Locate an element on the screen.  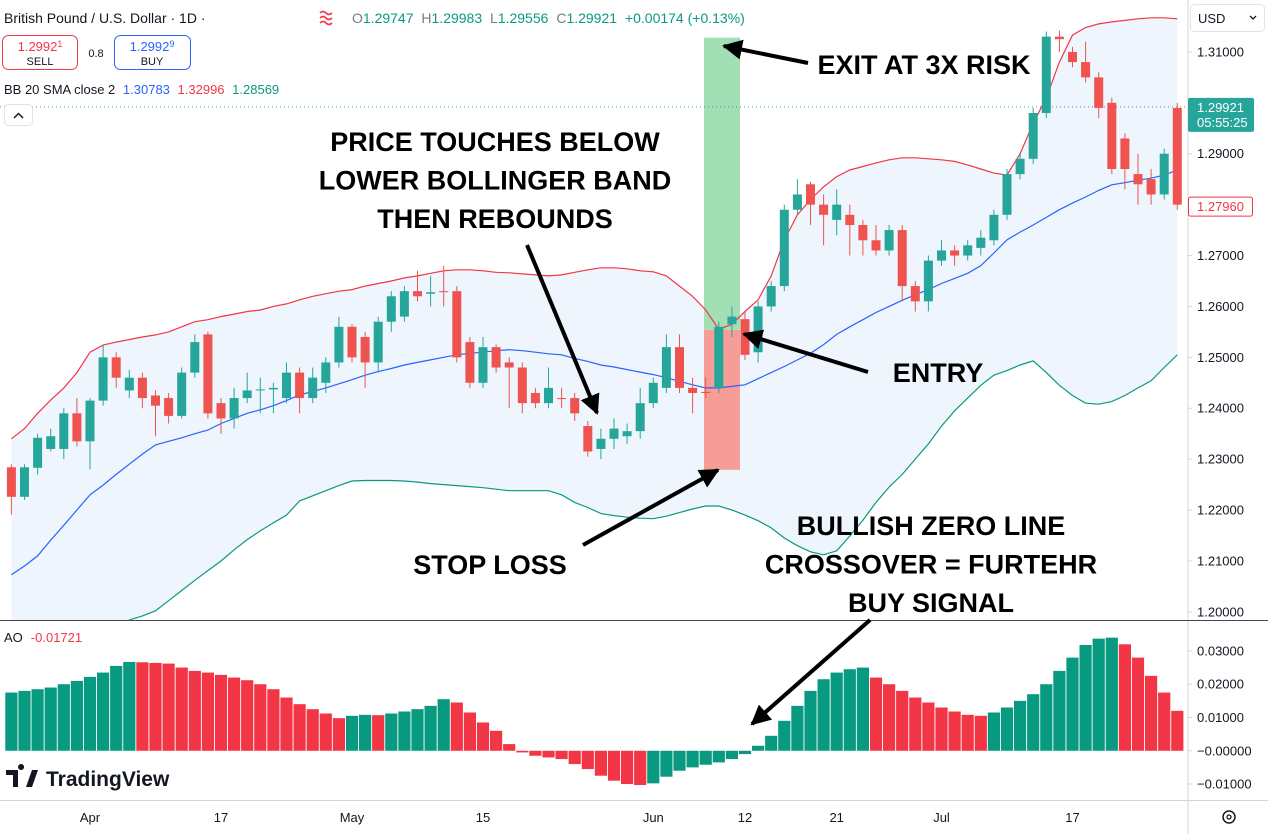
collapse-button is located at coordinates (18, 115).